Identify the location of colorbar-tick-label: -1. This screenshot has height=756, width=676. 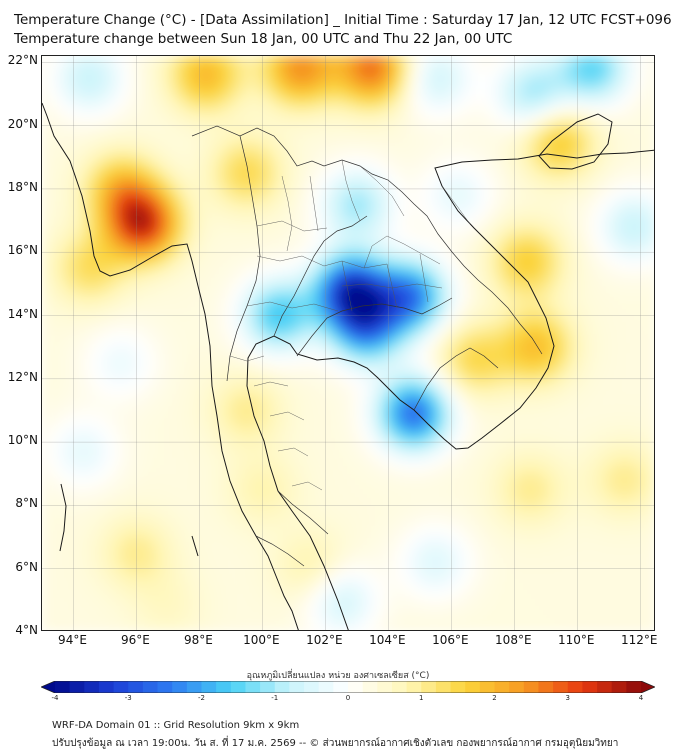
(275, 698).